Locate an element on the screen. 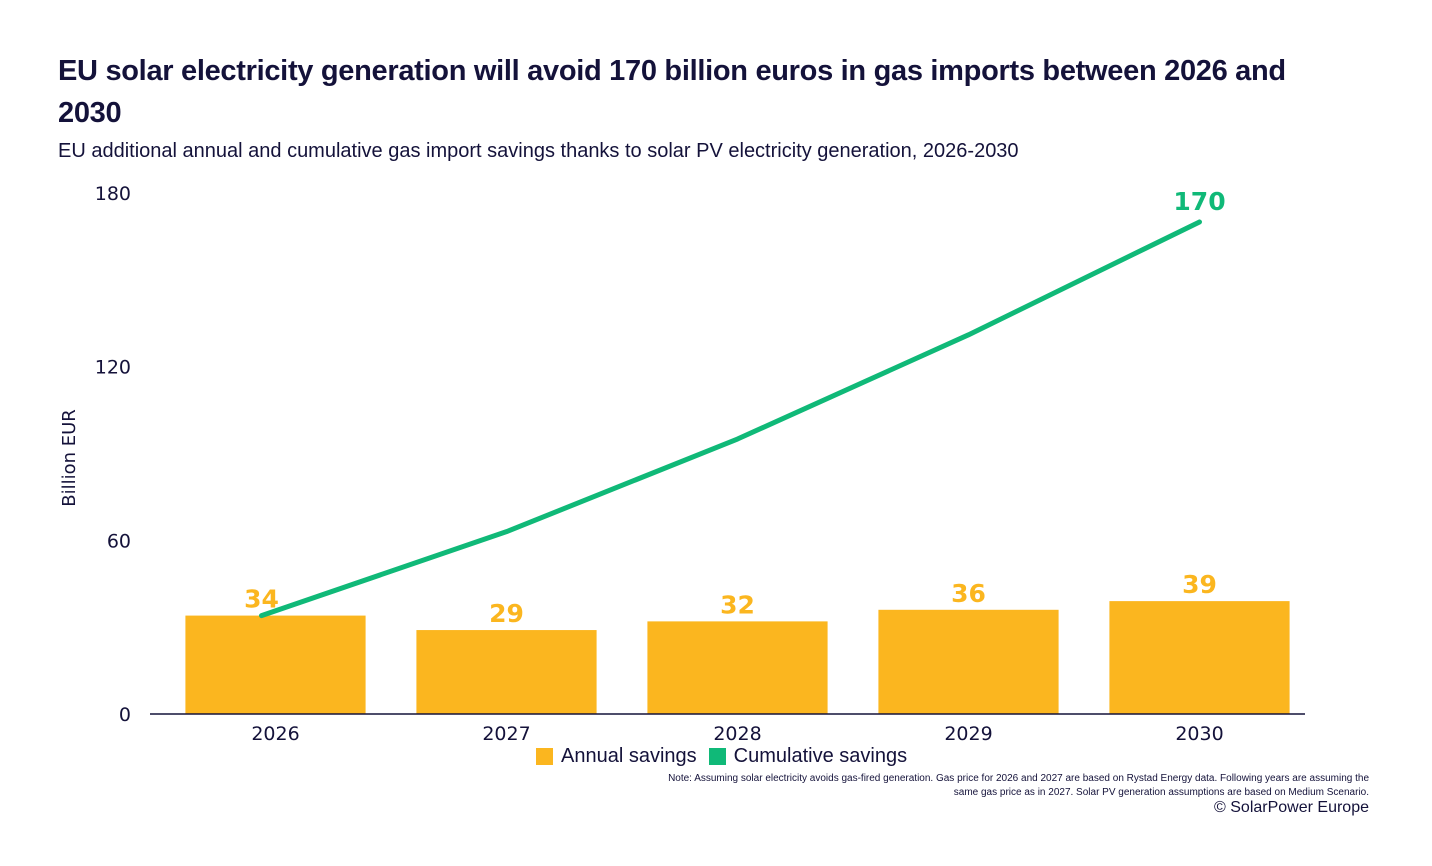 The width and height of the screenshot is (1432, 866). point-cumulative-2029 is located at coordinates (968, 334).